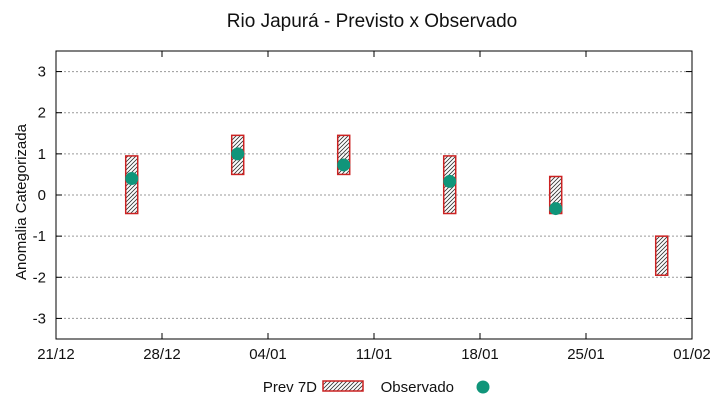 This screenshot has height=400, width=720. Describe the element at coordinates (417, 387) in the screenshot. I see `legend-label-observado: Observado` at that location.